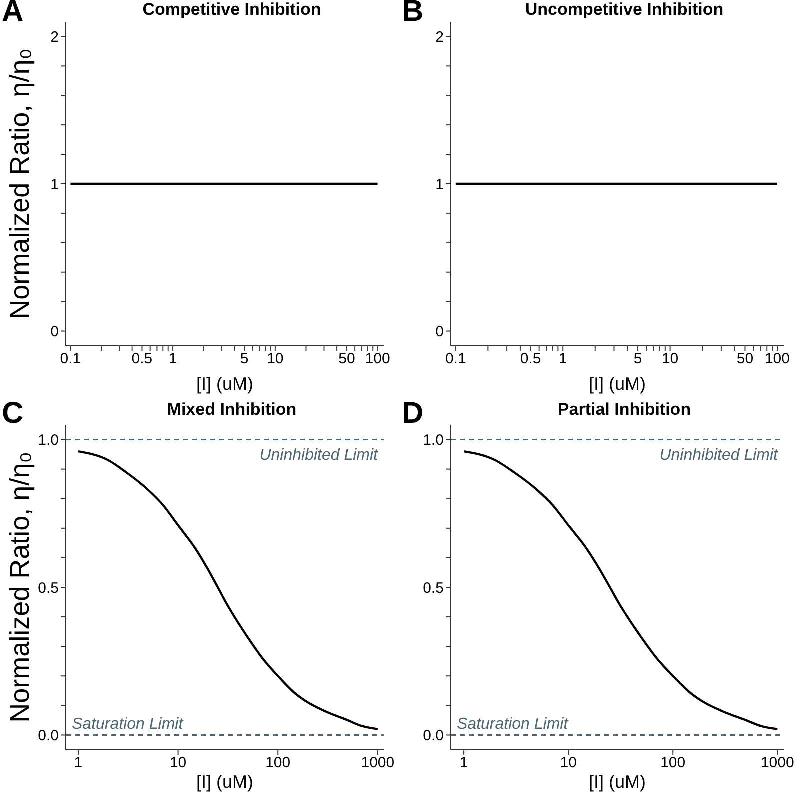 The width and height of the screenshot is (800, 796). Describe the element at coordinates (13, 14) in the screenshot. I see `text: A` at that location.